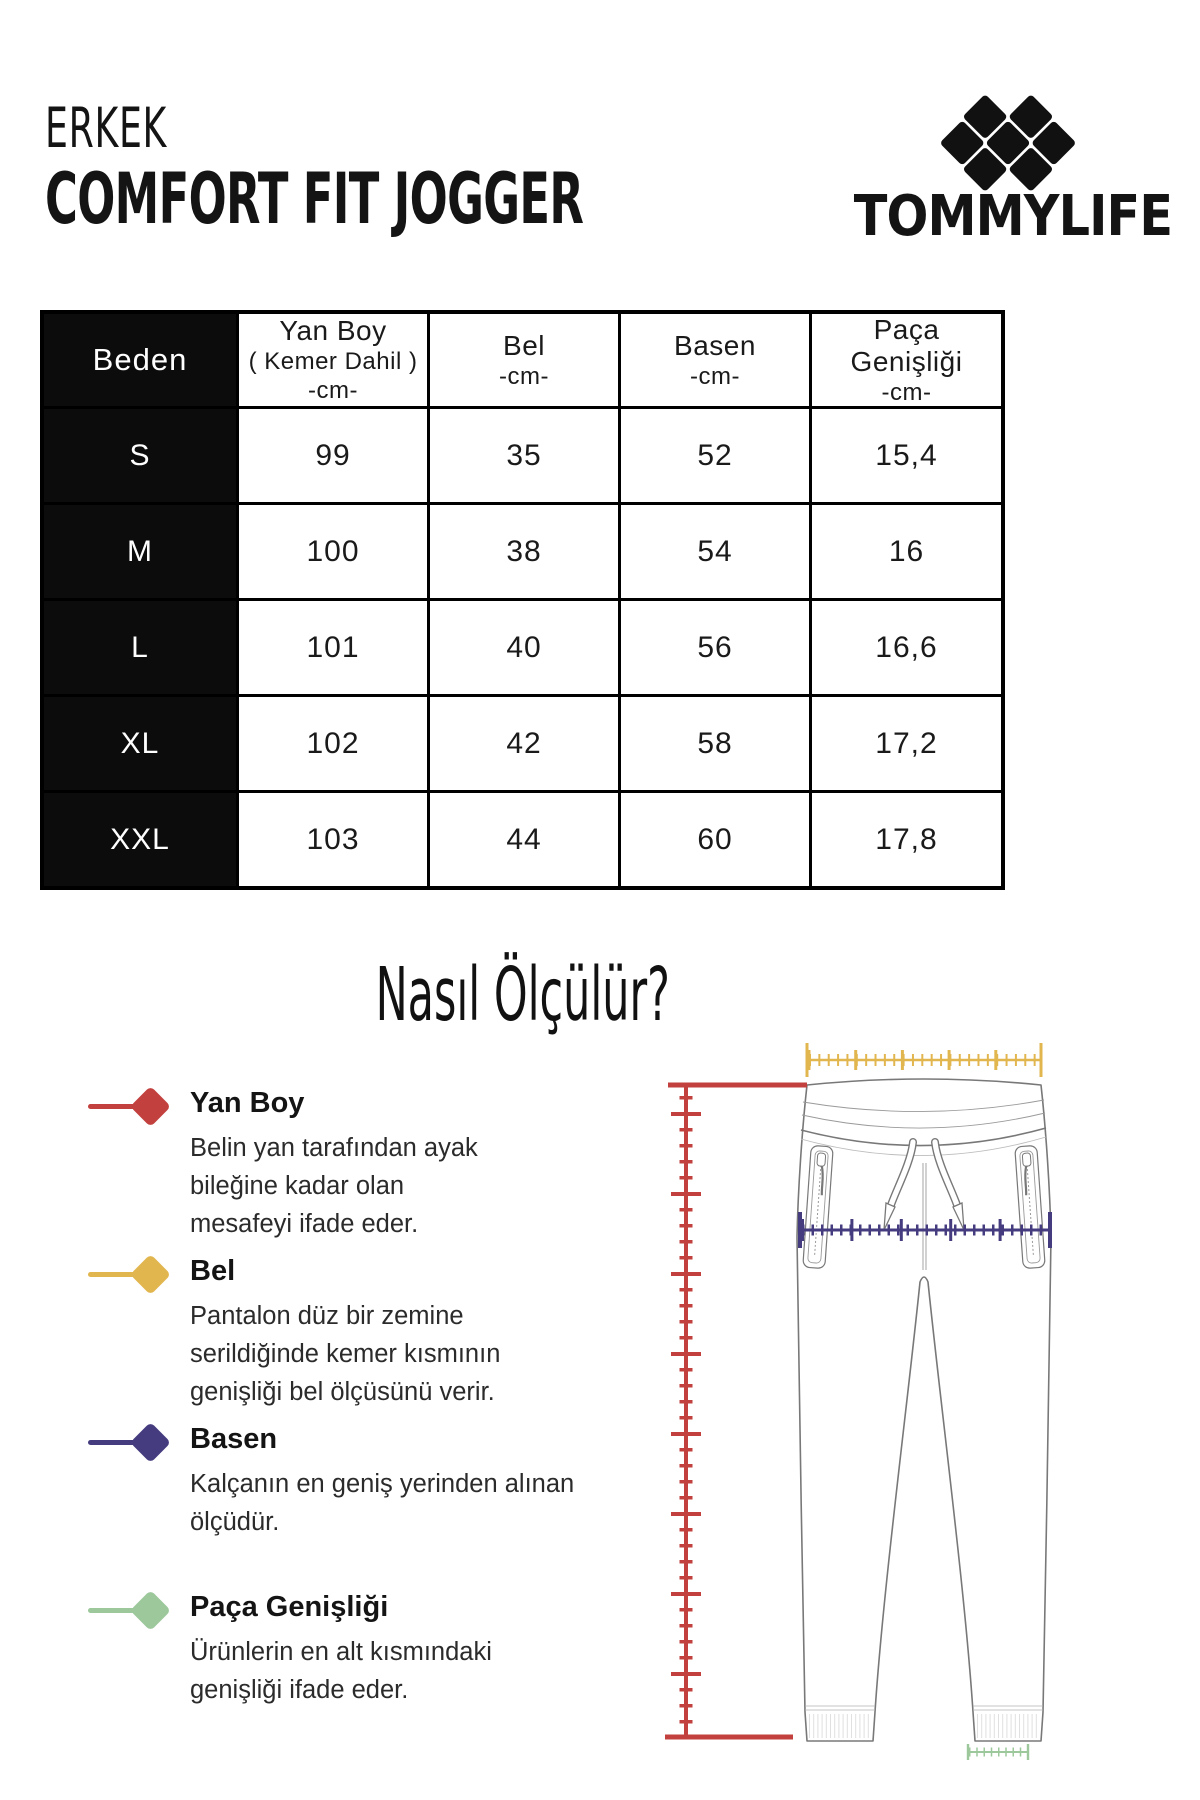 Image resolution: width=1200 pixels, height=1800 pixels. I want to click on table-header-yan-boy: Yan Boy ( Kemer Dahil ) -cm-, so click(333, 360).